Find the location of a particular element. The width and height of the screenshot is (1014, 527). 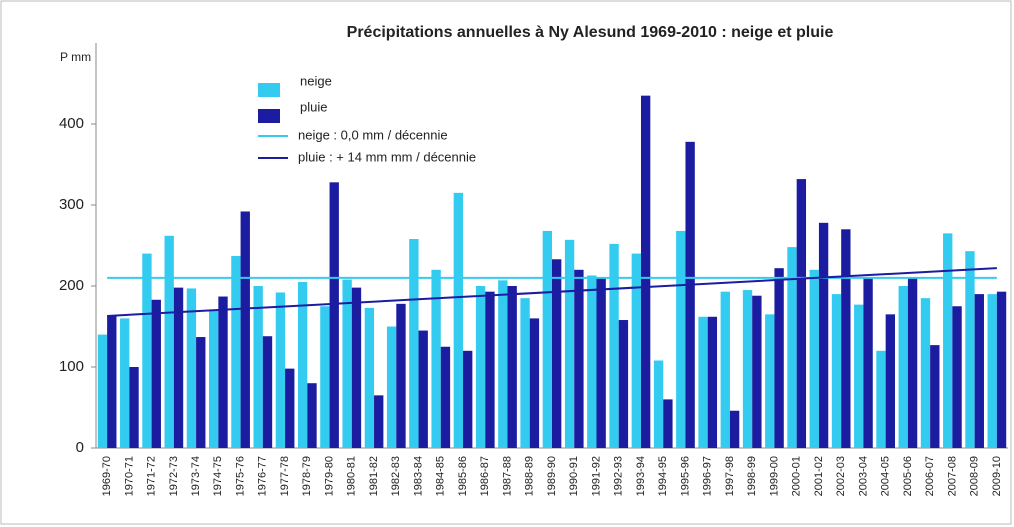

x-tick-label: 2009-10 is located at coordinates (997, 476).